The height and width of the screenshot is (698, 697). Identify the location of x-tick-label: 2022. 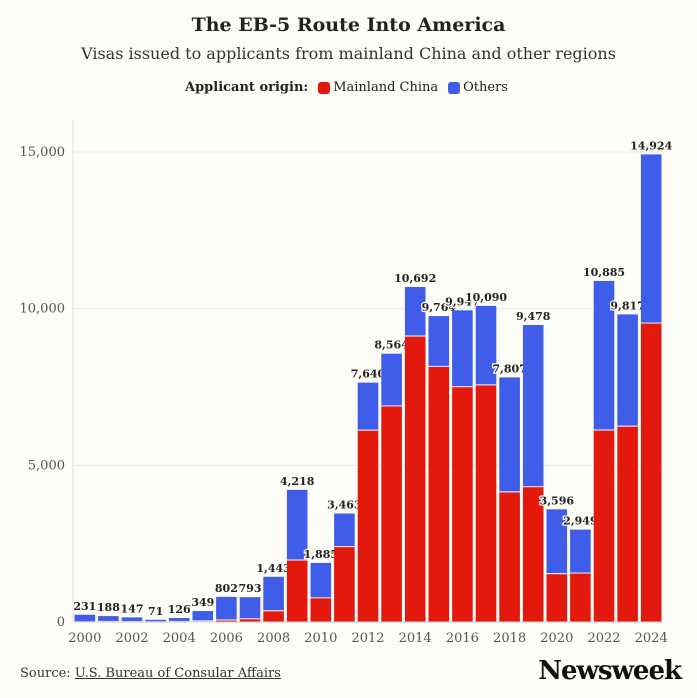
(603, 638).